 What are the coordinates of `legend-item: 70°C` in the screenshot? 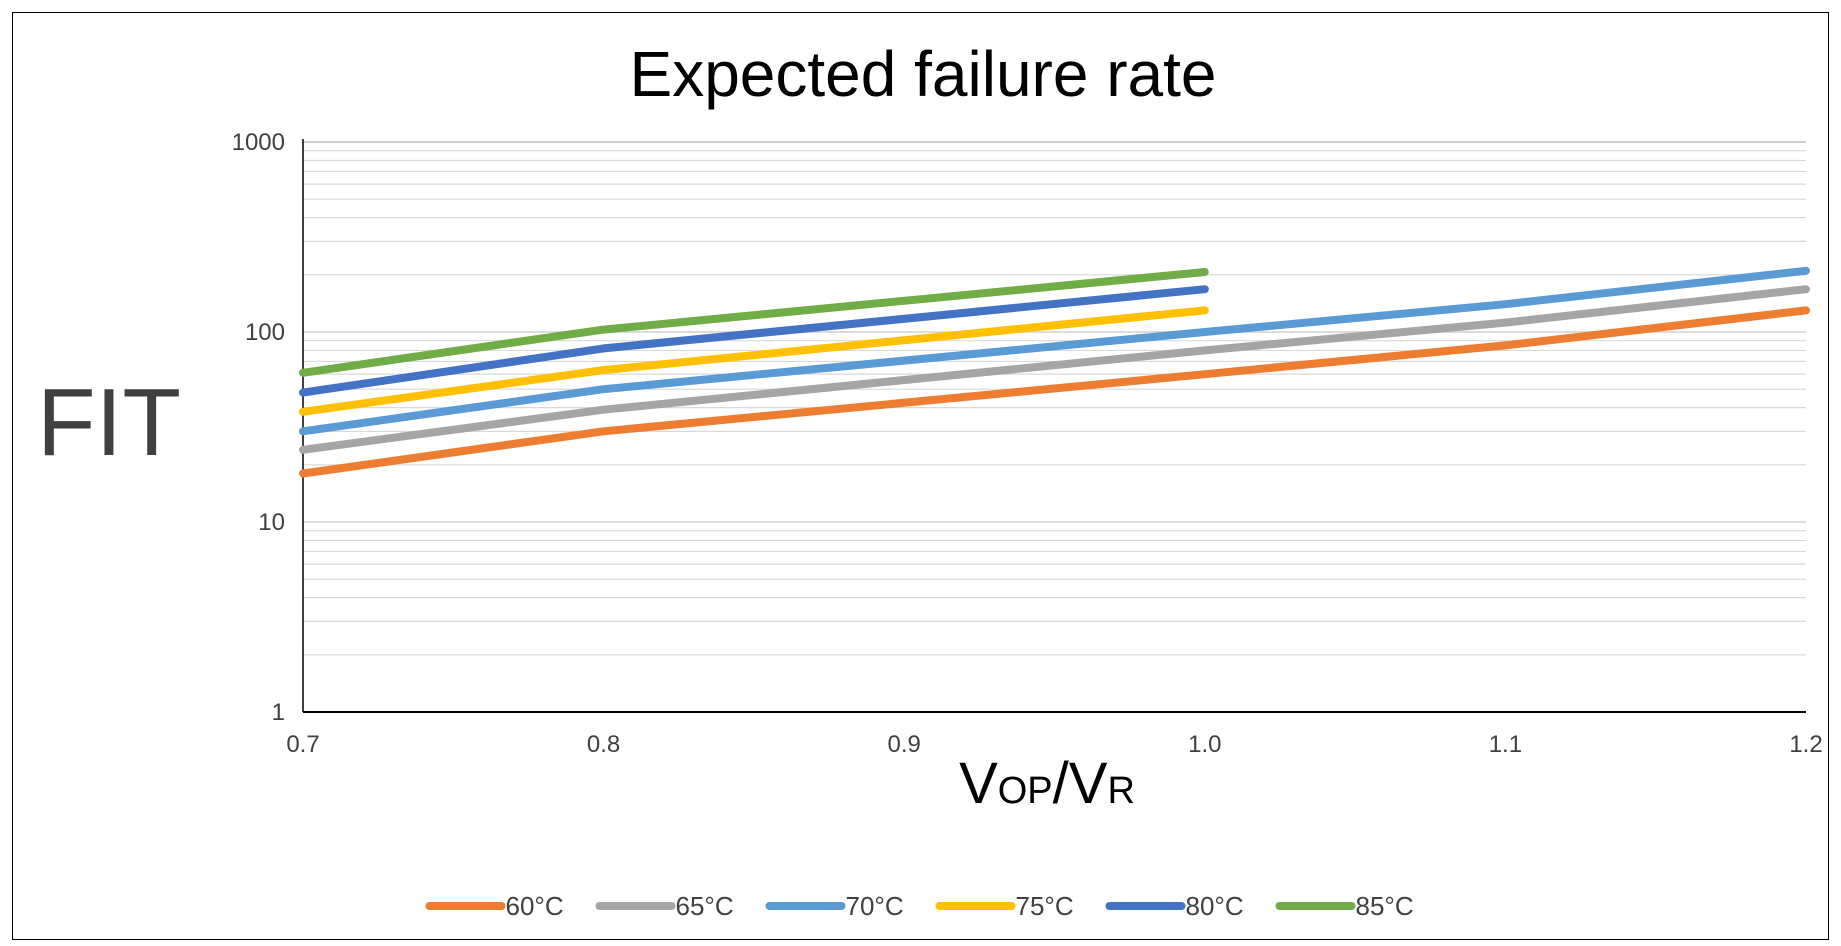 It's located at (834, 906).